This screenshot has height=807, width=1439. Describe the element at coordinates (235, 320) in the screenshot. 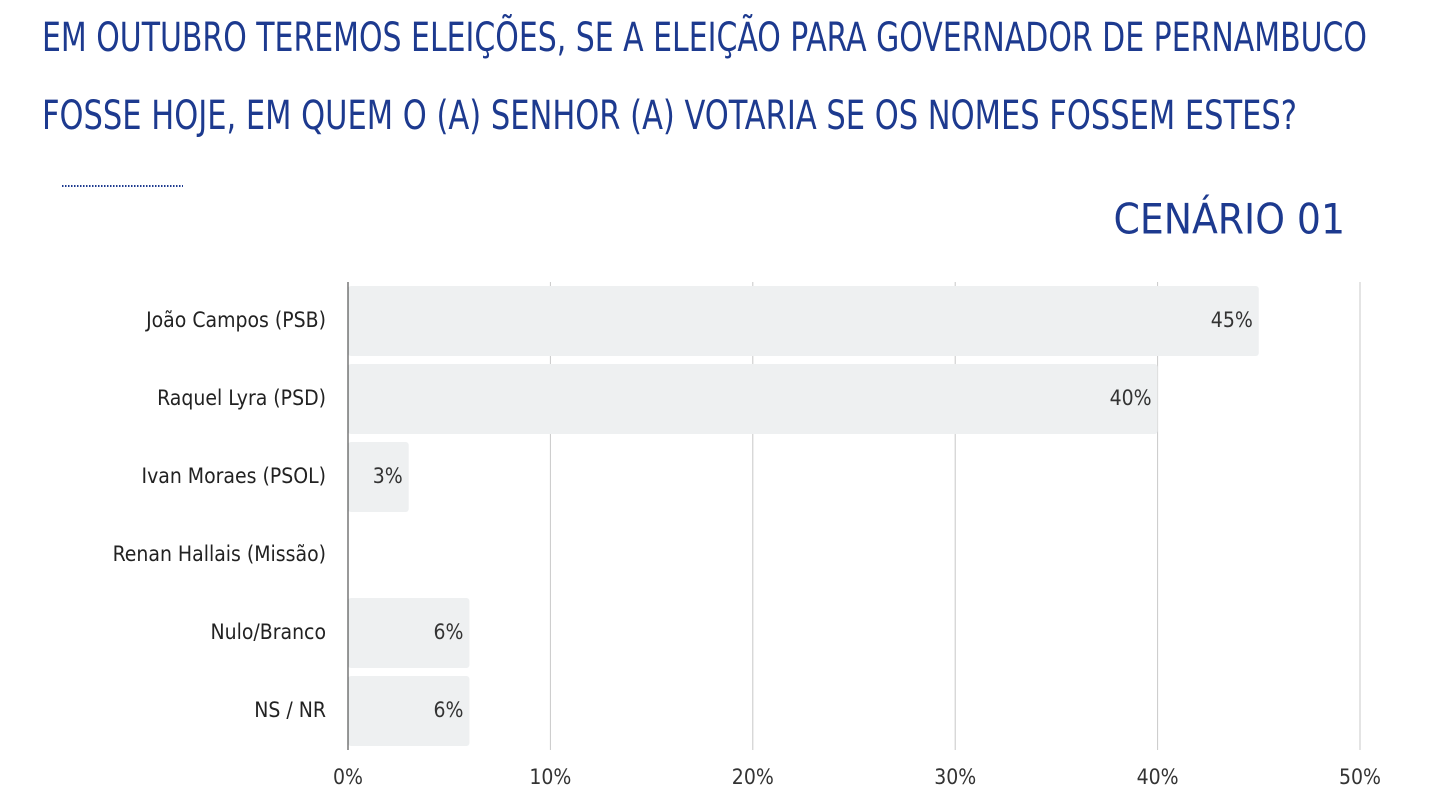

I see `y-tick-label: João Campos (PSB)` at that location.